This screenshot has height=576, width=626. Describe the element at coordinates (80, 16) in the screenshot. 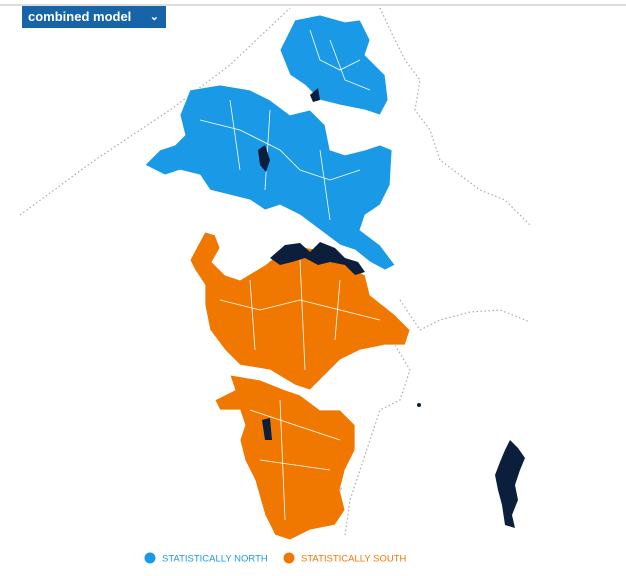

I see `dropdown-label: combined model` at that location.